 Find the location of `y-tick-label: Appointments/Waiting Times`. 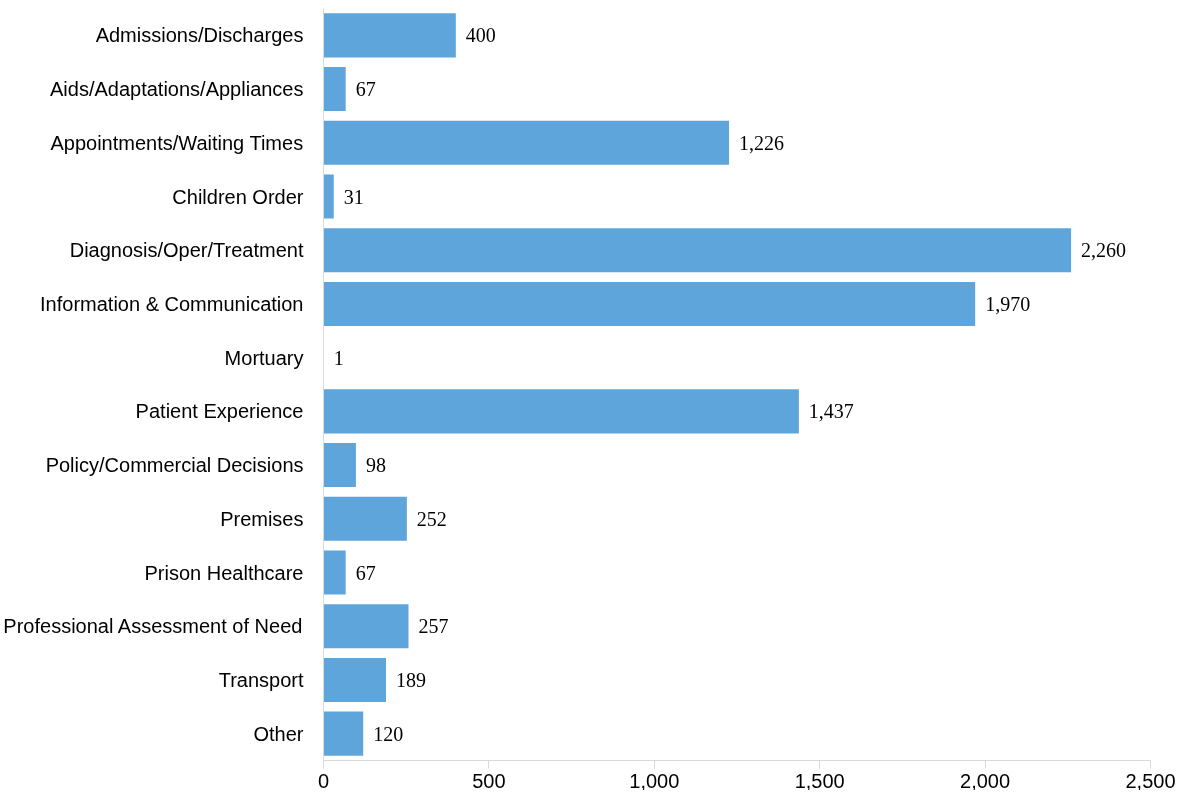

y-tick-label: Appointments/Waiting Times is located at coordinates (177, 142).